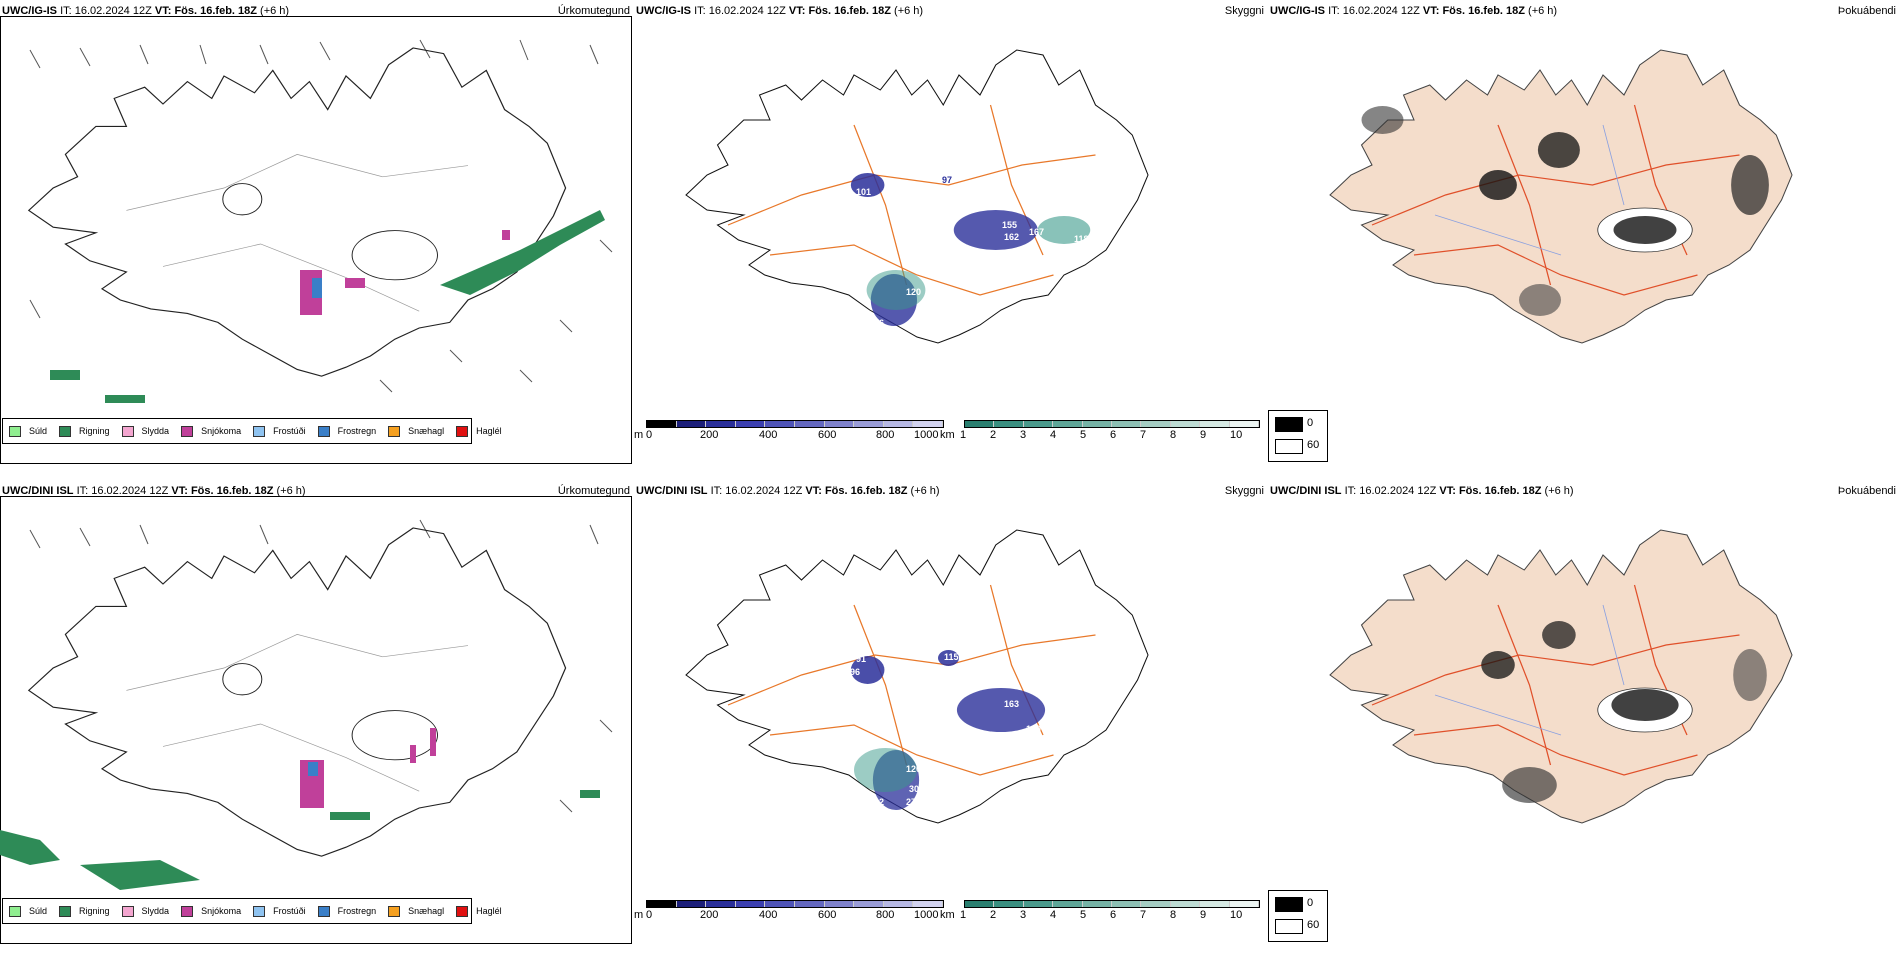 This screenshot has height=960, width=1900. Describe the element at coordinates (916, 789) in the screenshot. I see `svg-text: 308` at that location.